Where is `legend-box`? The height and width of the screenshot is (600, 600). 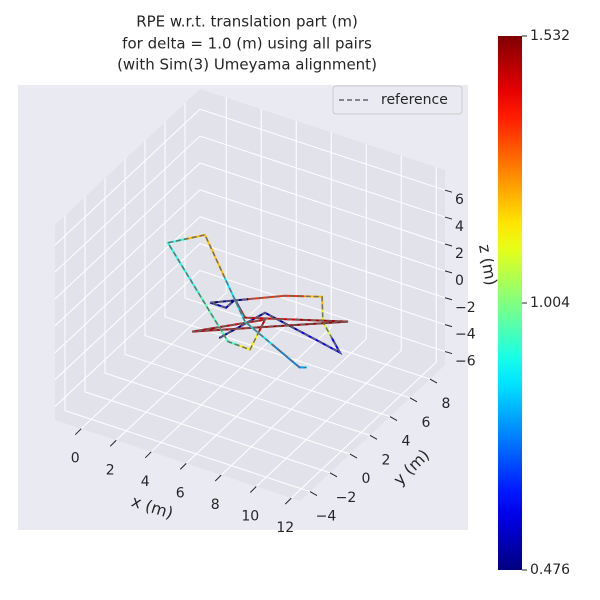 legend-box is located at coordinates (397, 100).